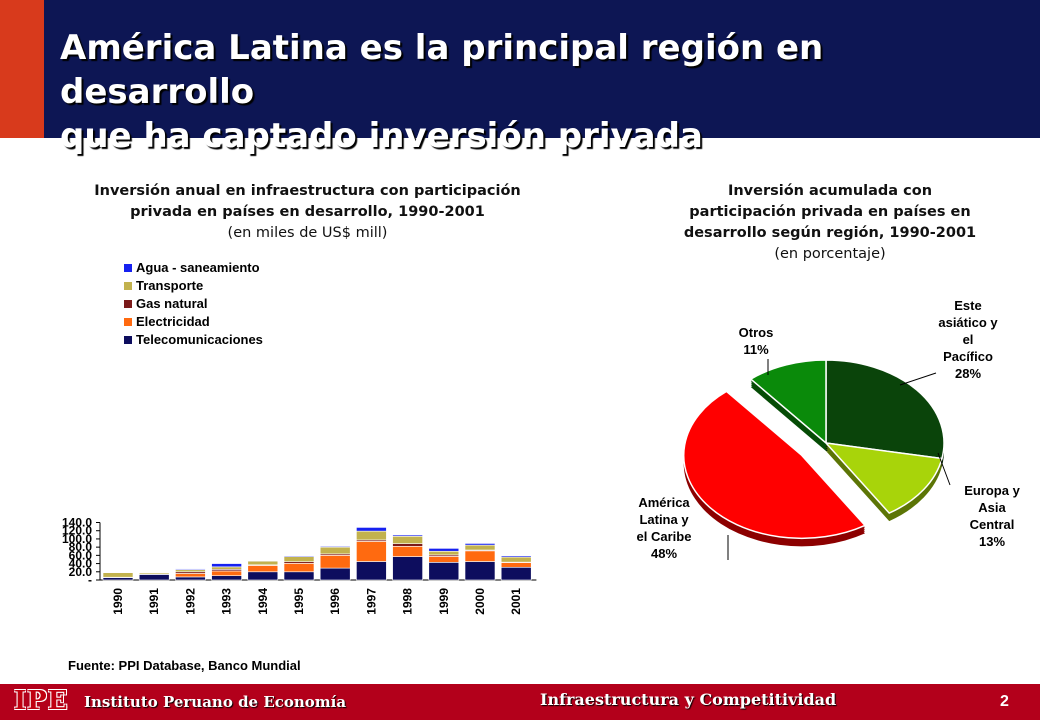 The image size is (1040, 720). Describe the element at coordinates (81, 572) in the screenshot. I see `y-tick-label: 20.0` at that location.